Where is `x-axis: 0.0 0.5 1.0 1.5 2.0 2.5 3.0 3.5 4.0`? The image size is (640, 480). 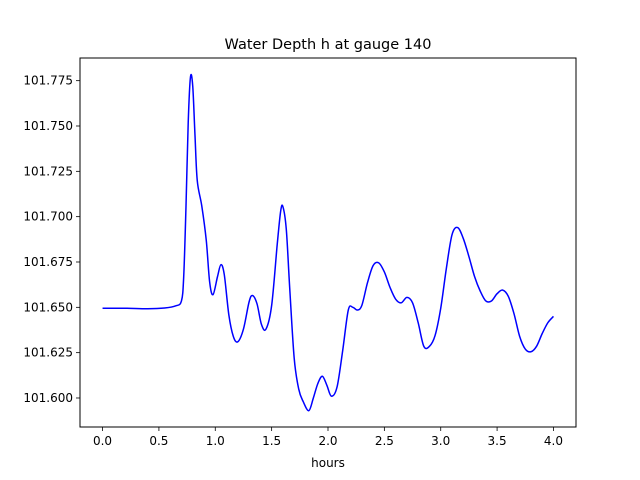
x-axis: 0.0 0.5 1.0 1.5 2.0 2.5 3.0 3.5 4.0 is located at coordinates (328, 437).